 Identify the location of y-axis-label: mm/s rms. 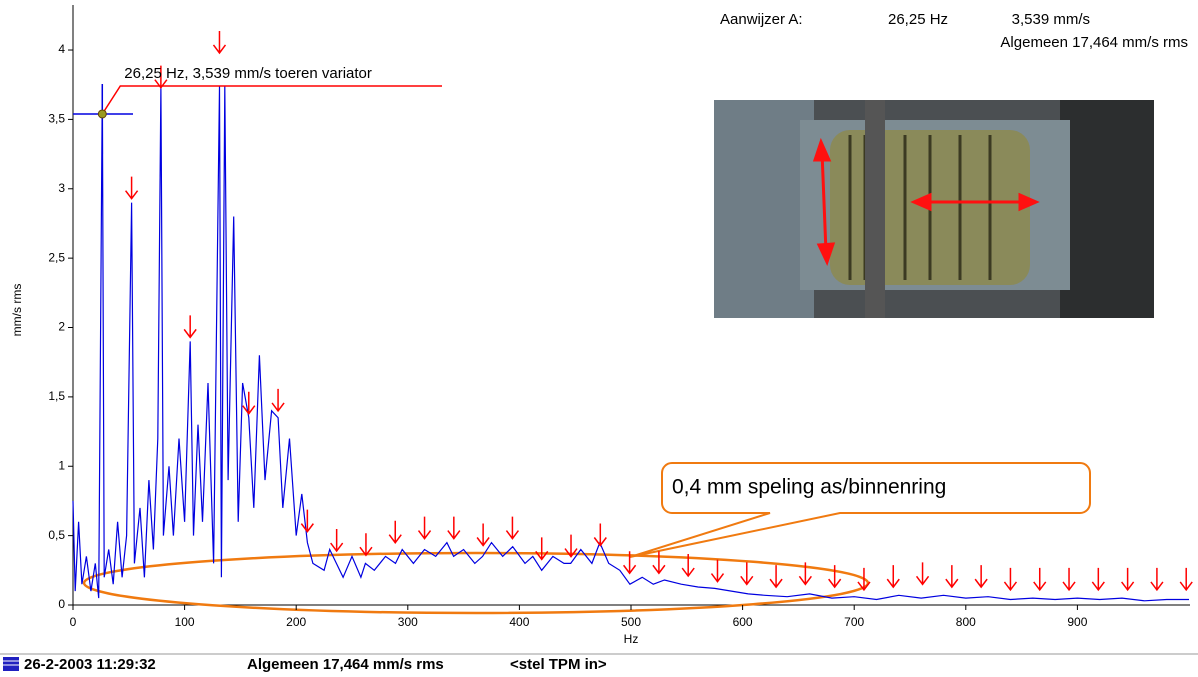
(17, 310).